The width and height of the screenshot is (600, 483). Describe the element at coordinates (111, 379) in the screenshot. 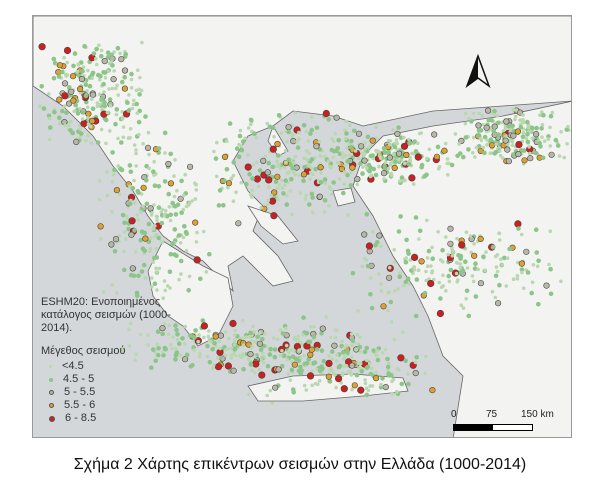

I see `legend-item: 4.5 - 5` at that location.